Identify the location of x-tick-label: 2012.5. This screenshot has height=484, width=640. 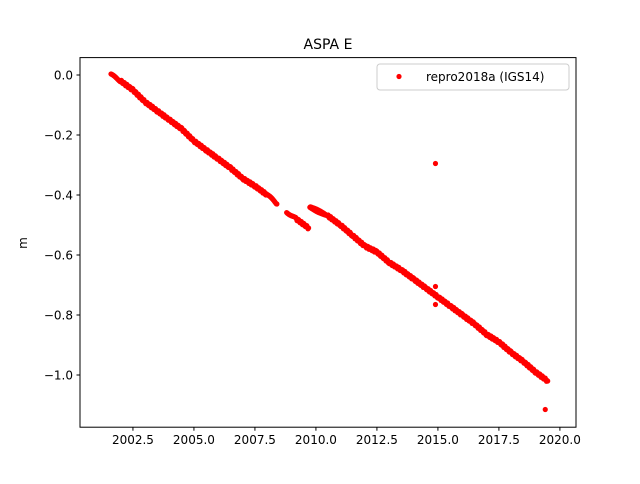
(377, 440).